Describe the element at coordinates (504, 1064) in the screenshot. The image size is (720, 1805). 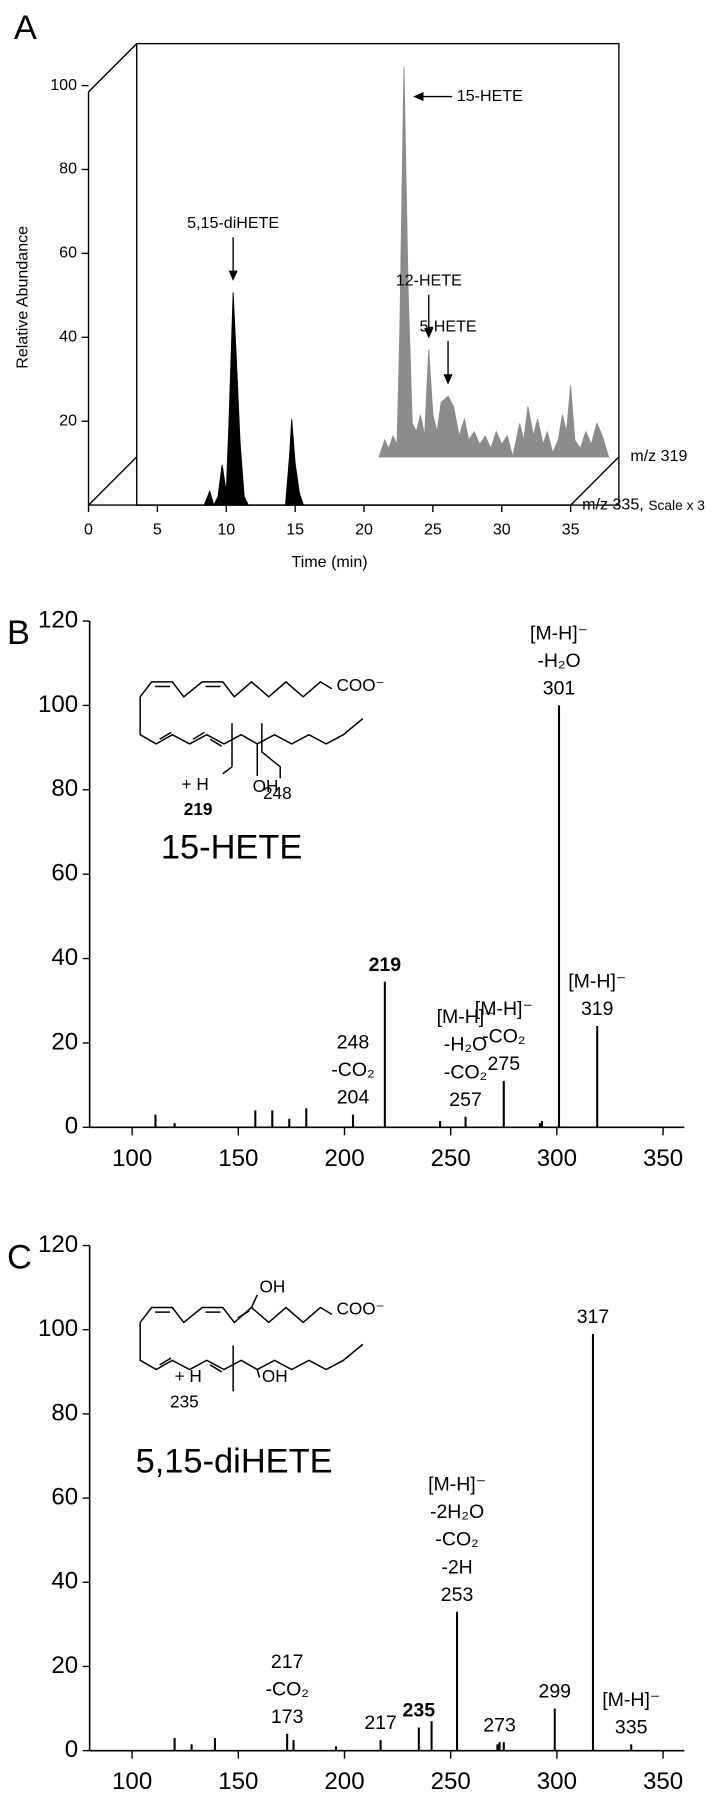
I see `peak-label: 275` at that location.